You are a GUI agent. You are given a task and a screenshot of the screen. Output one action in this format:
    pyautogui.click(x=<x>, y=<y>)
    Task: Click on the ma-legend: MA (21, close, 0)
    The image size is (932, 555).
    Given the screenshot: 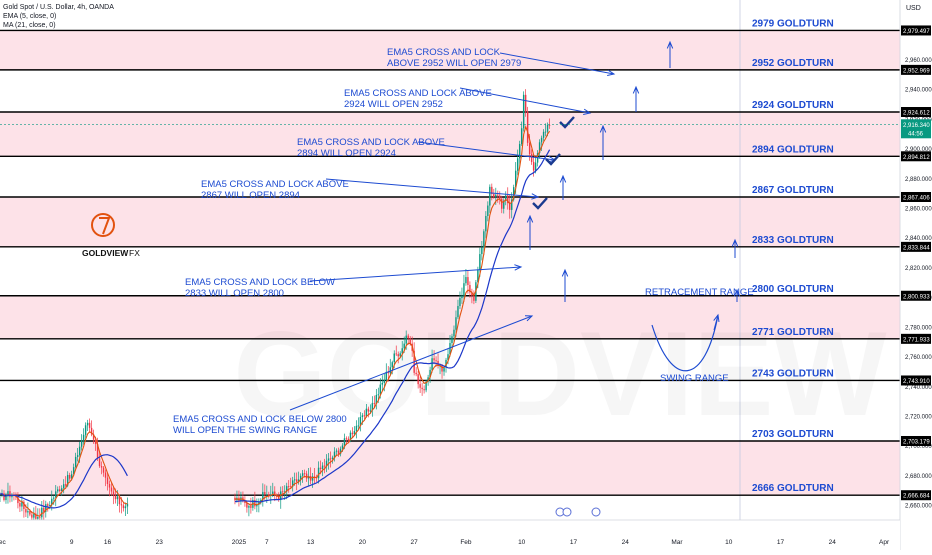 What is the action you would take?
    pyautogui.click(x=29, y=25)
    